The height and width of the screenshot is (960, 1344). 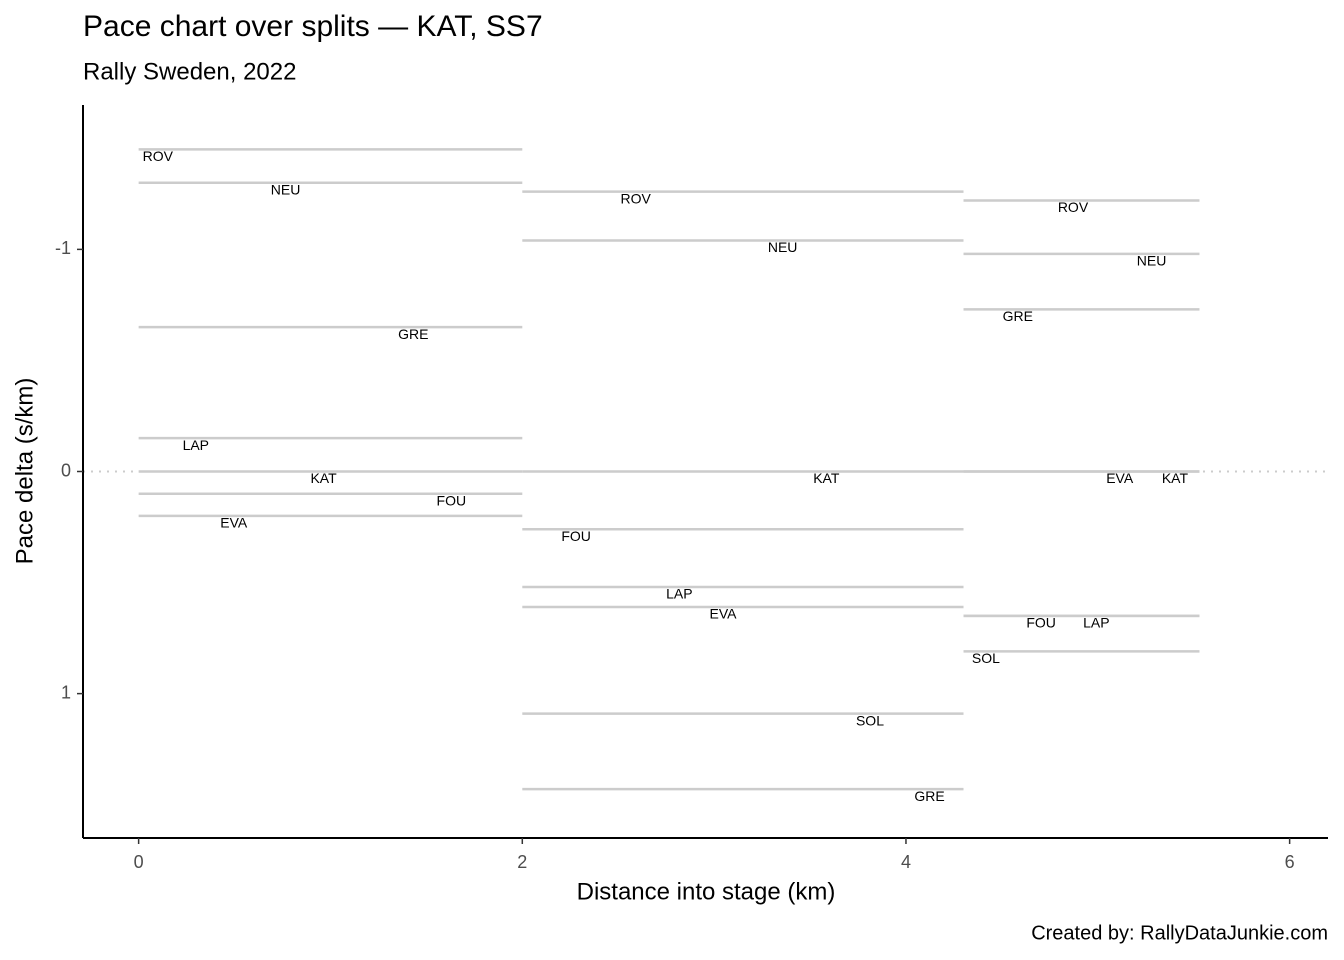 I want to click on chart-title: Pace chart over splits — KAT, SS7, so click(x=313, y=26).